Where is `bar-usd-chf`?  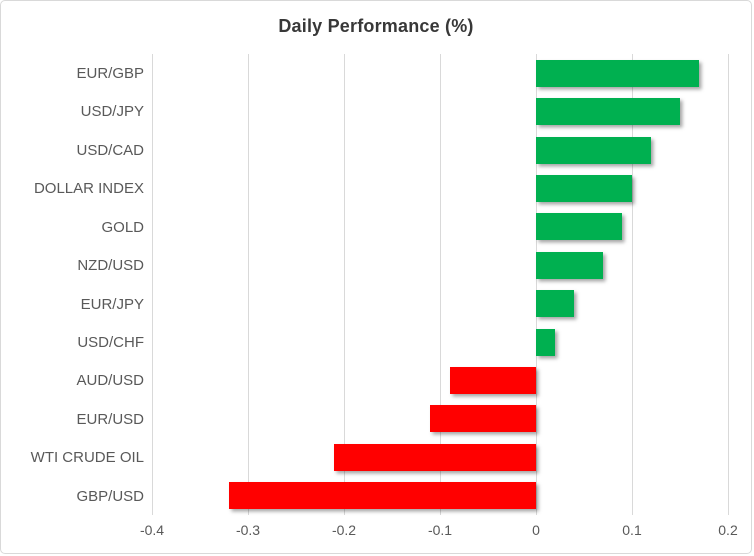 bar-usd-chf is located at coordinates (545, 342).